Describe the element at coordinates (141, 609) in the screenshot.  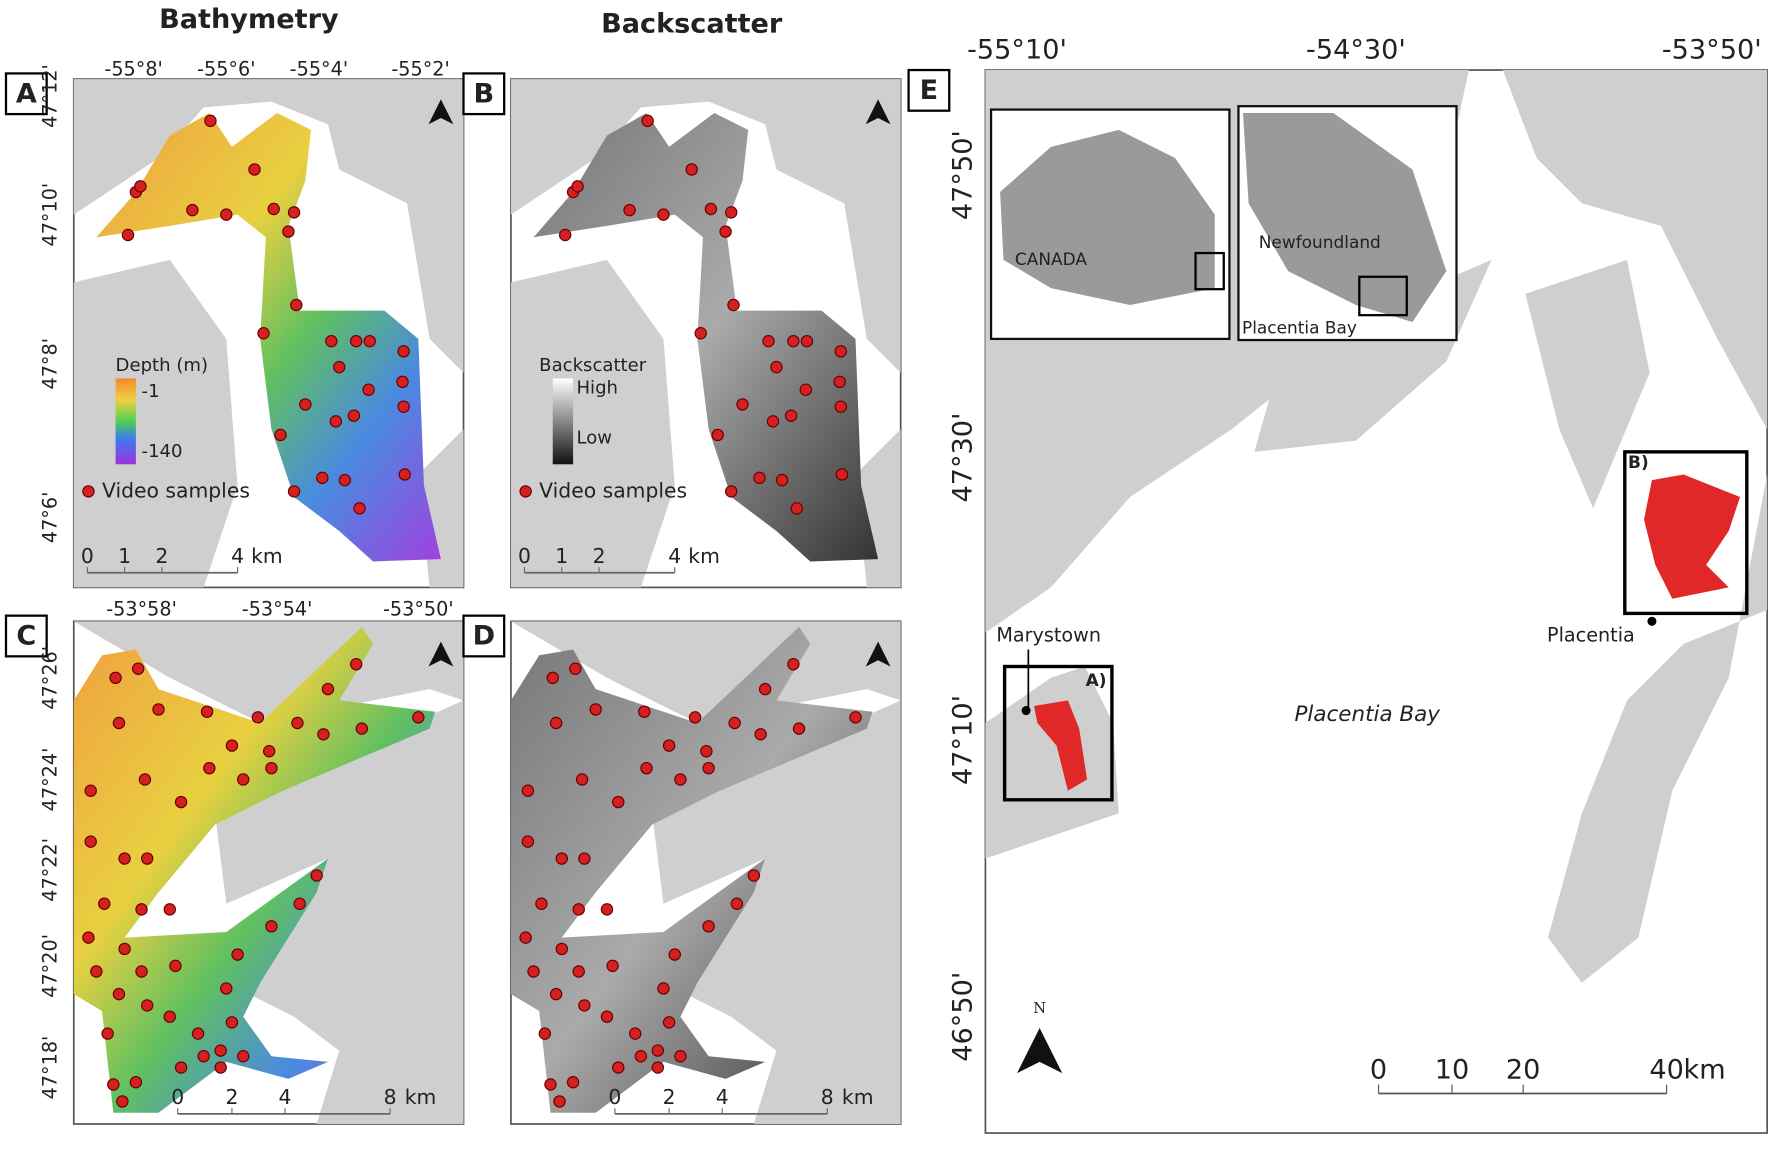
I see `lon-tick-label: -53°58'` at that location.